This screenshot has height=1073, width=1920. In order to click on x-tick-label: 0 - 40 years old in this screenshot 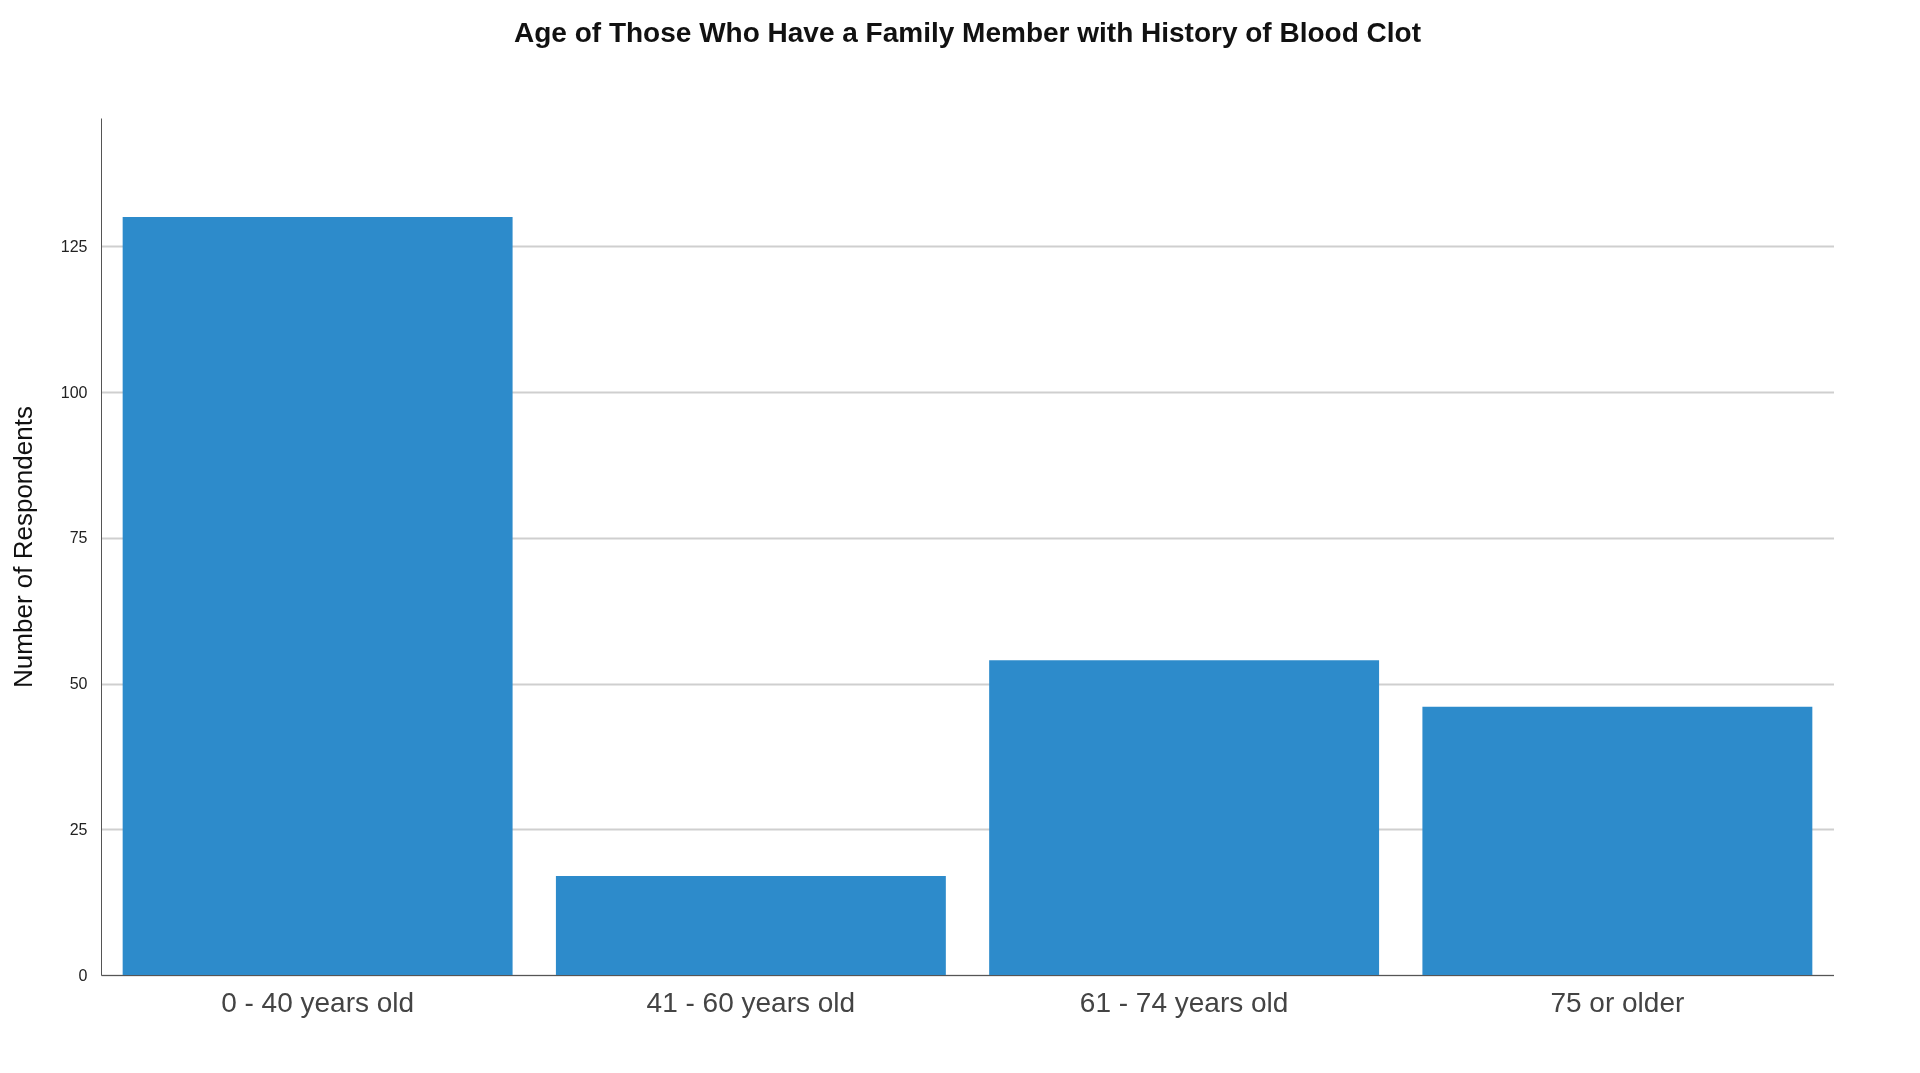, I will do `click(318, 1002)`.